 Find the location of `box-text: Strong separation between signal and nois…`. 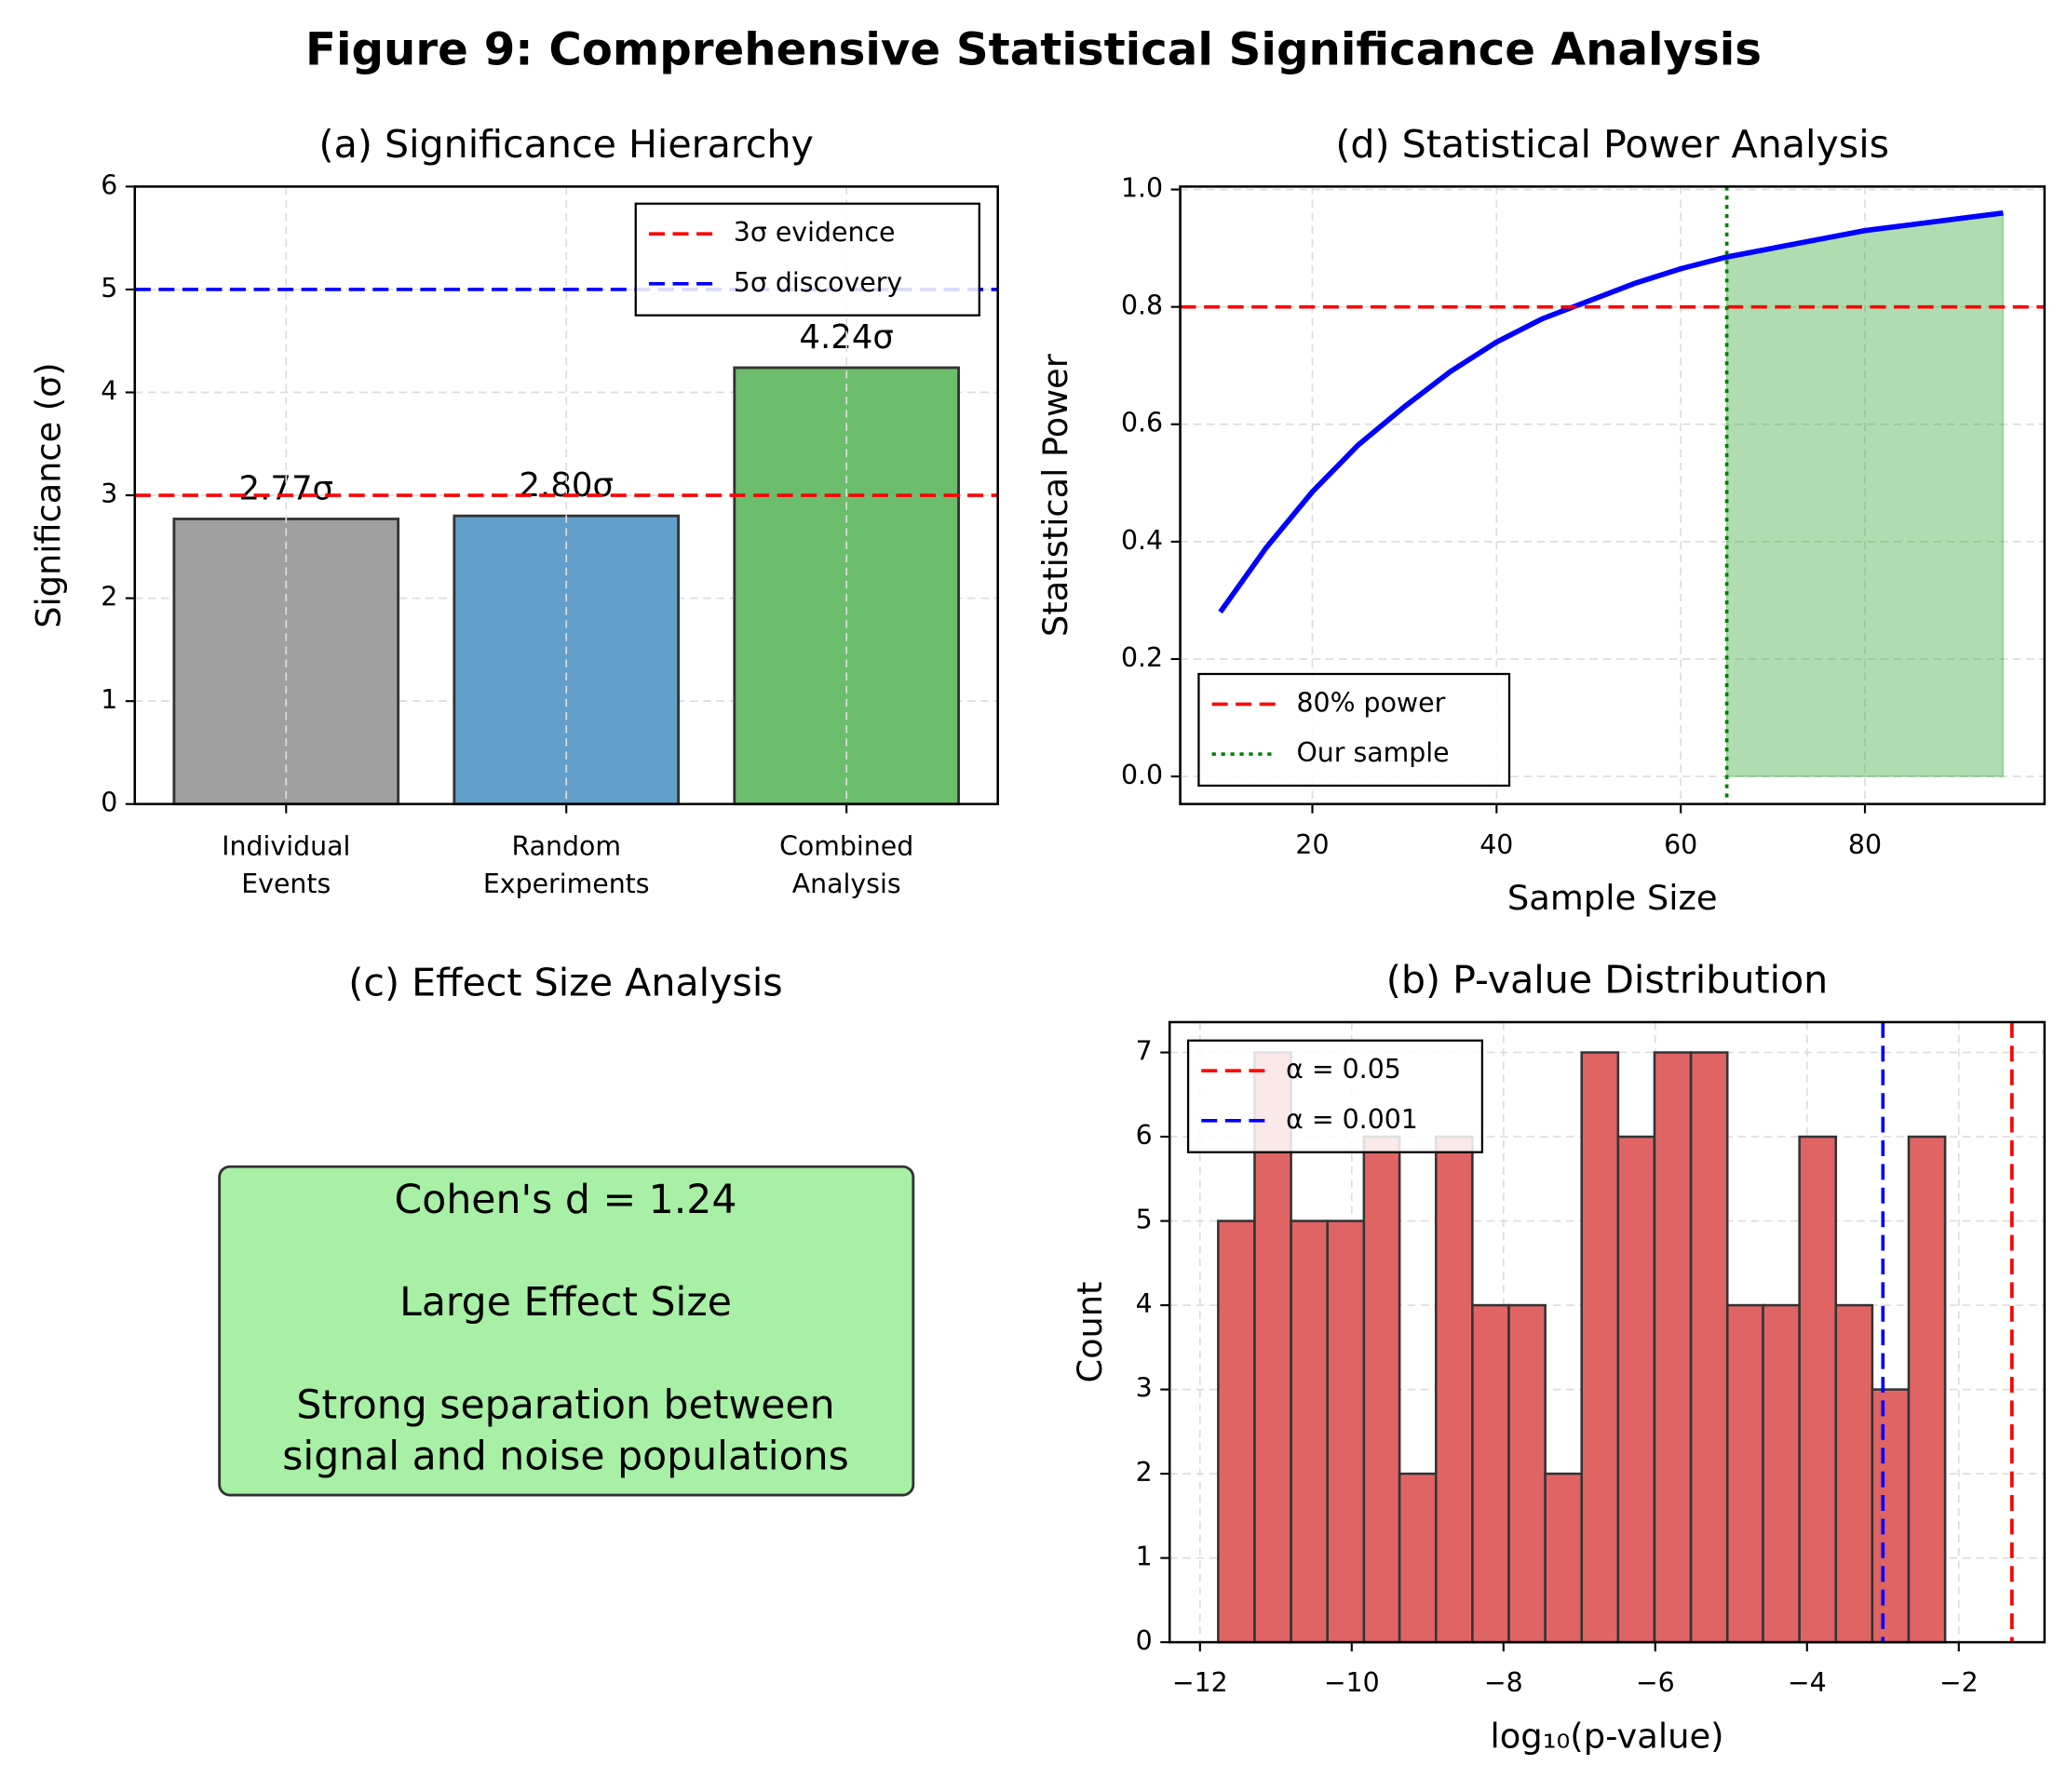

box-text: Strong separation between signal and nois… is located at coordinates (565, 1430).